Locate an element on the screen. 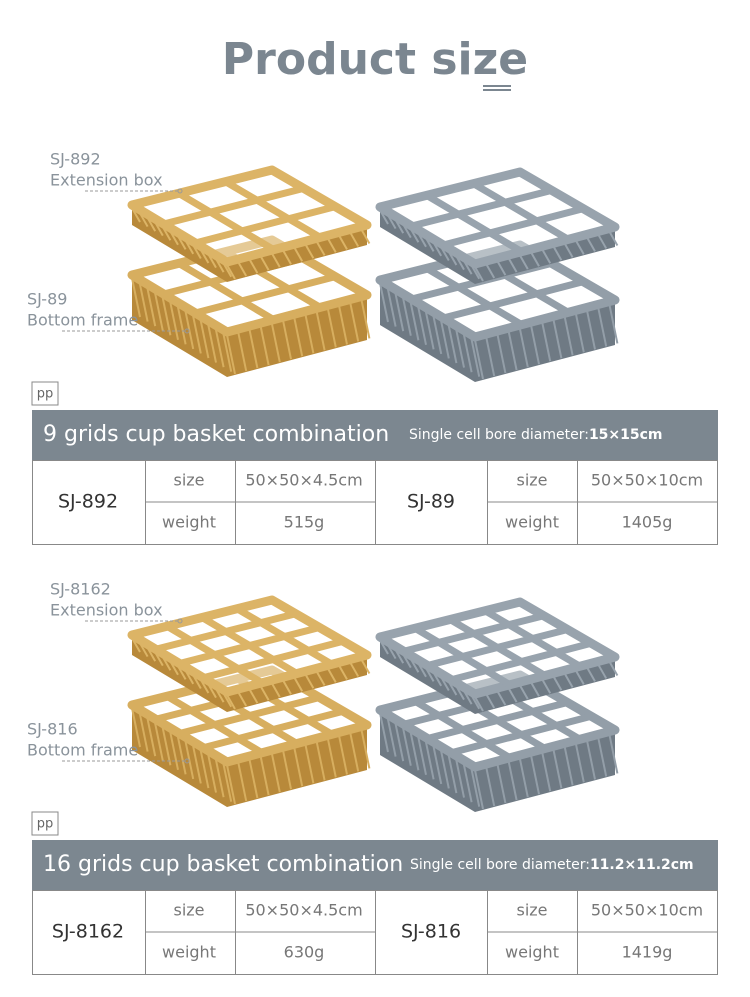 This screenshot has width=750, height=997. material-text: pp is located at coordinates (45, 394).